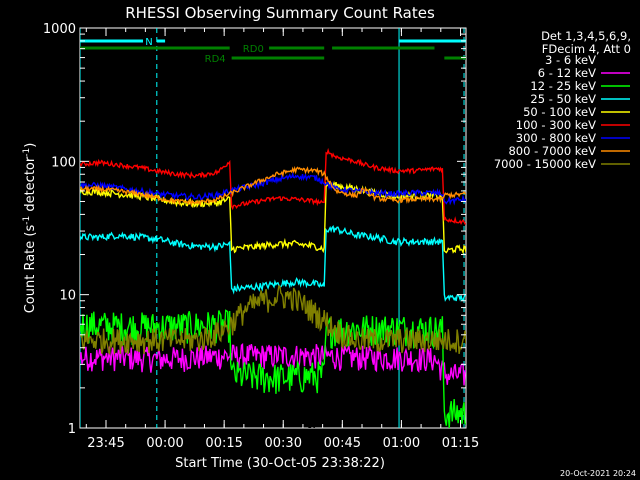 The image size is (640, 480). Describe the element at coordinates (559, 112) in the screenshot. I see `legend-entry-label: 50 - 100 keV` at that location.